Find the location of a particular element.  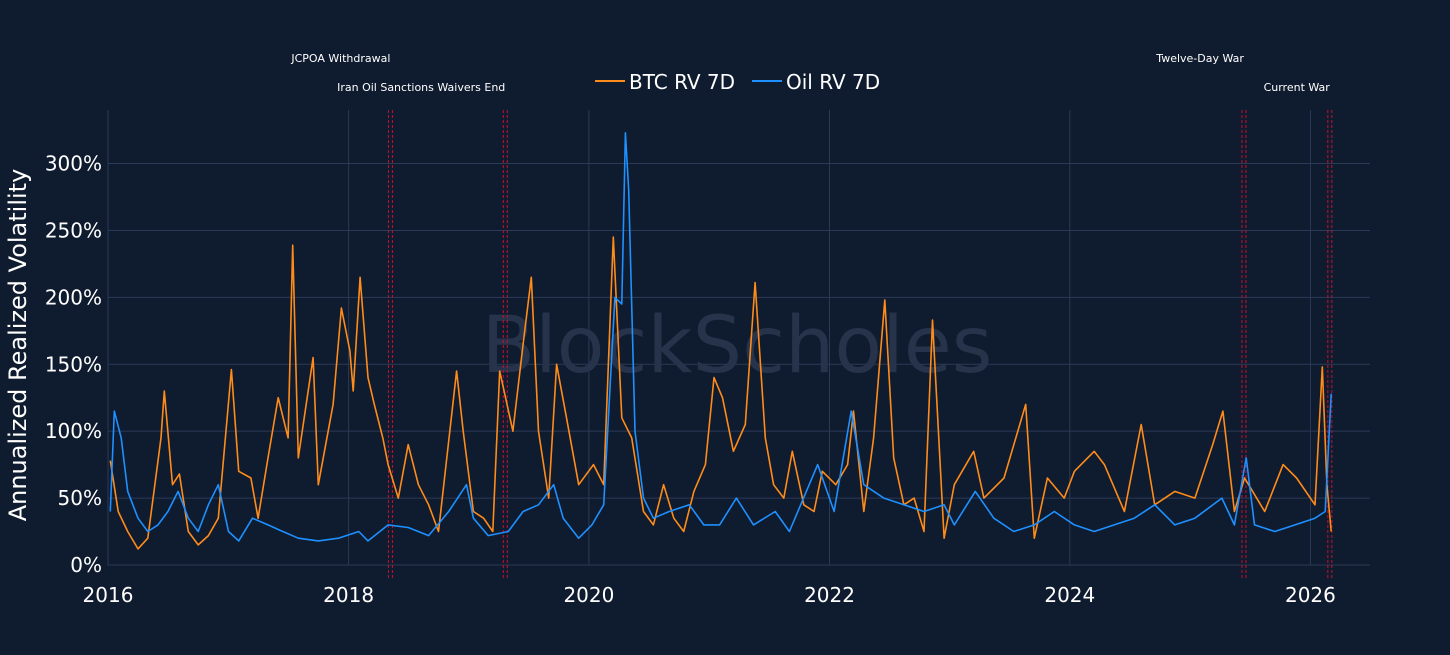

legend-label: BTC RV 7D is located at coordinates (682, 82).